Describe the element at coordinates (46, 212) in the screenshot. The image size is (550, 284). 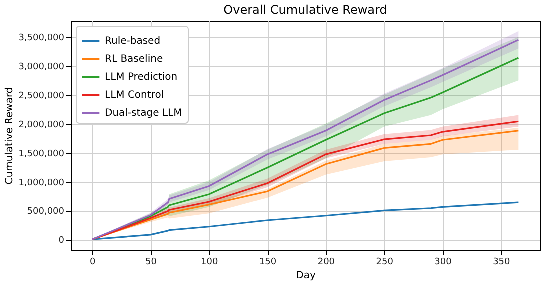
I see `y-tick-label: 500,000` at that location.